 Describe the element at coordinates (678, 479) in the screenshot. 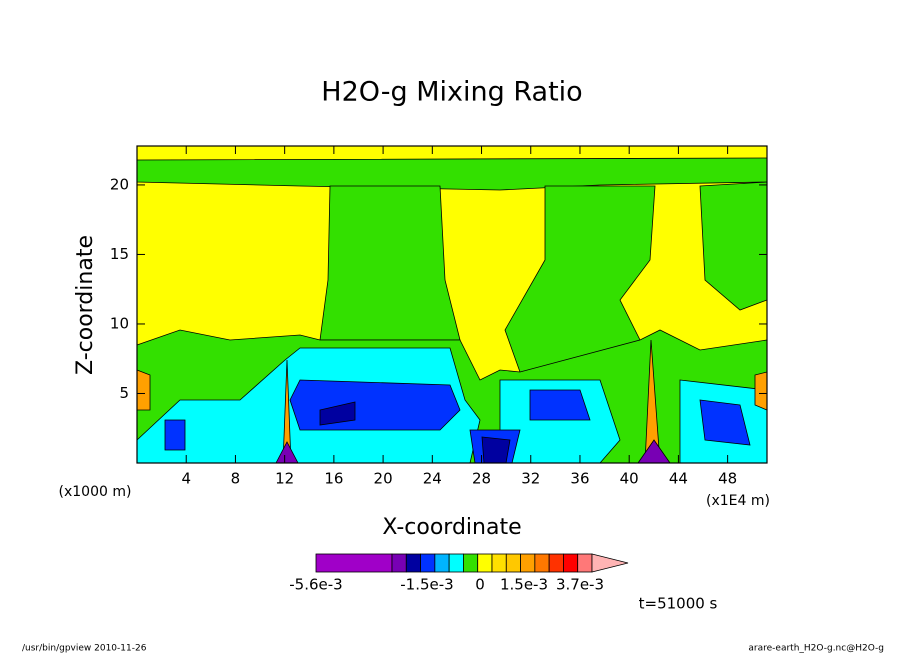

I see `x-tick-label: 44` at that location.